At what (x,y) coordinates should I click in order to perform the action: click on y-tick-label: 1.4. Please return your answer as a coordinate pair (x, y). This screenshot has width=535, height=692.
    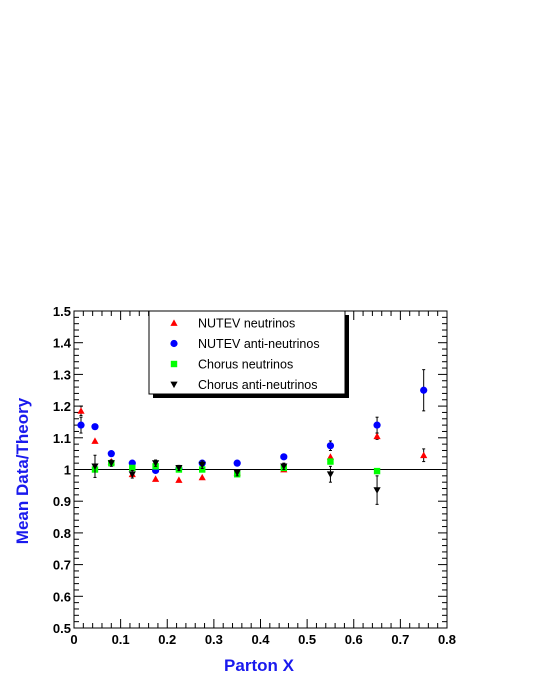
    Looking at the image, I should click on (62, 343).